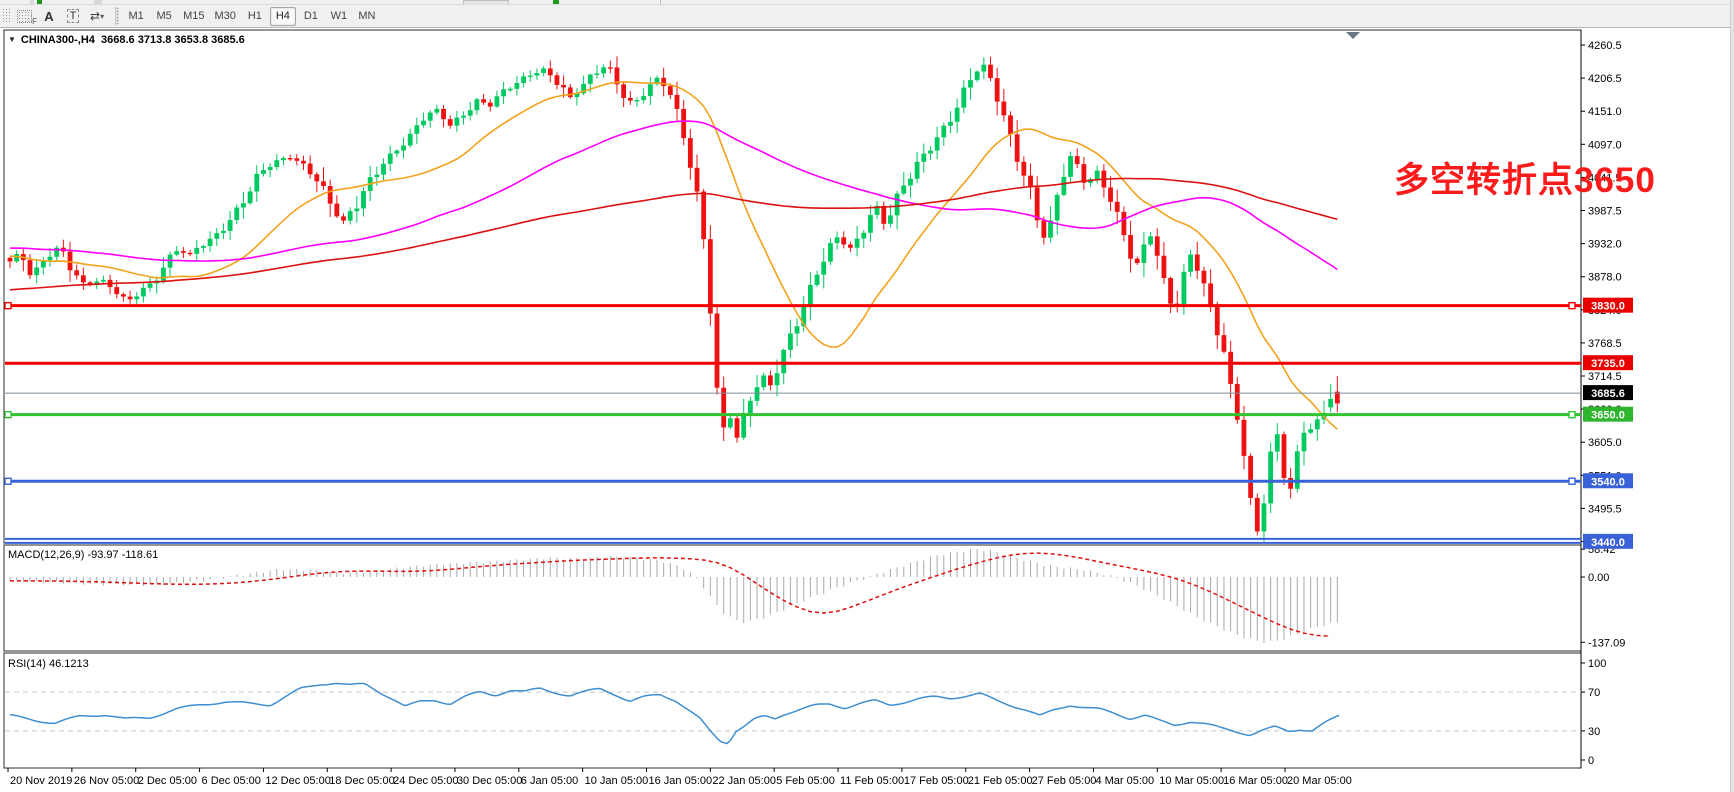  What do you see at coordinates (164, 16) in the screenshot?
I see `timeframe-m5-button: M5` at bounding box center [164, 16].